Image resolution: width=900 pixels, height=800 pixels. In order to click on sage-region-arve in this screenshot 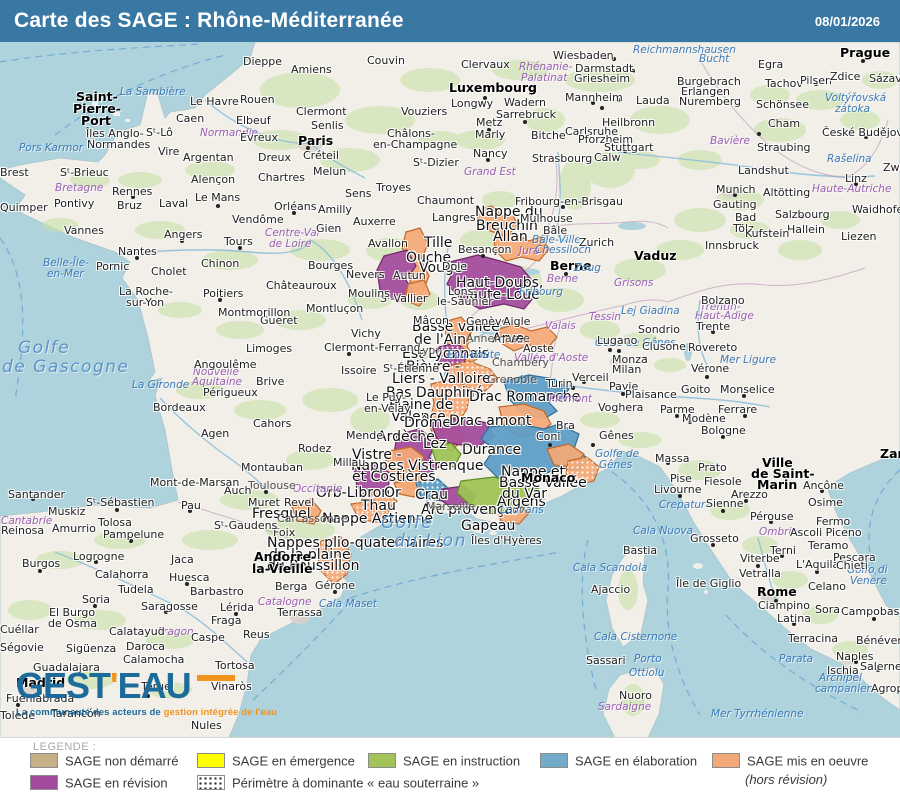, I will do `click(527, 337)`.